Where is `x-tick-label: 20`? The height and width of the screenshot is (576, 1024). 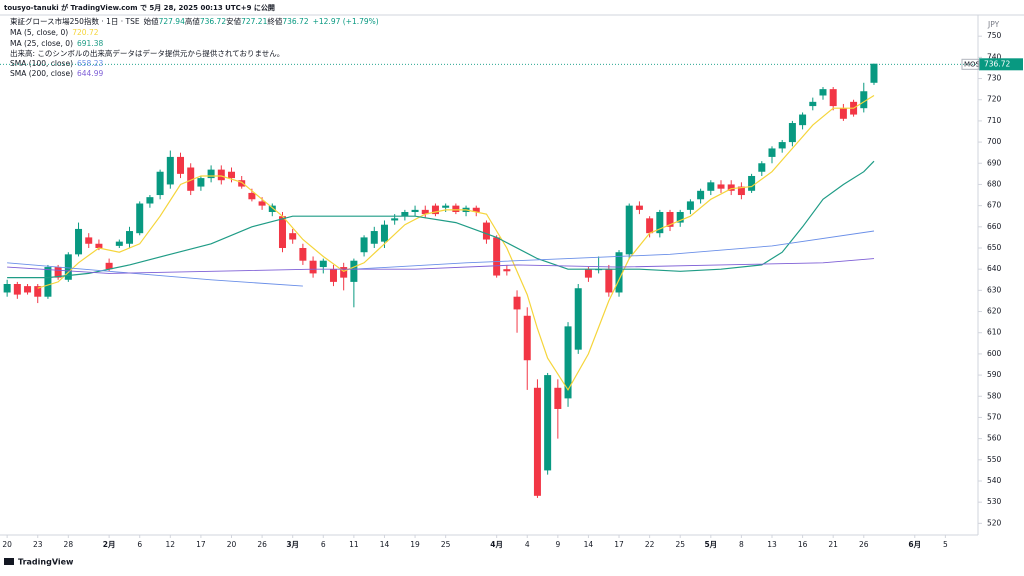 x-tick-label: 20 is located at coordinates (7, 544).